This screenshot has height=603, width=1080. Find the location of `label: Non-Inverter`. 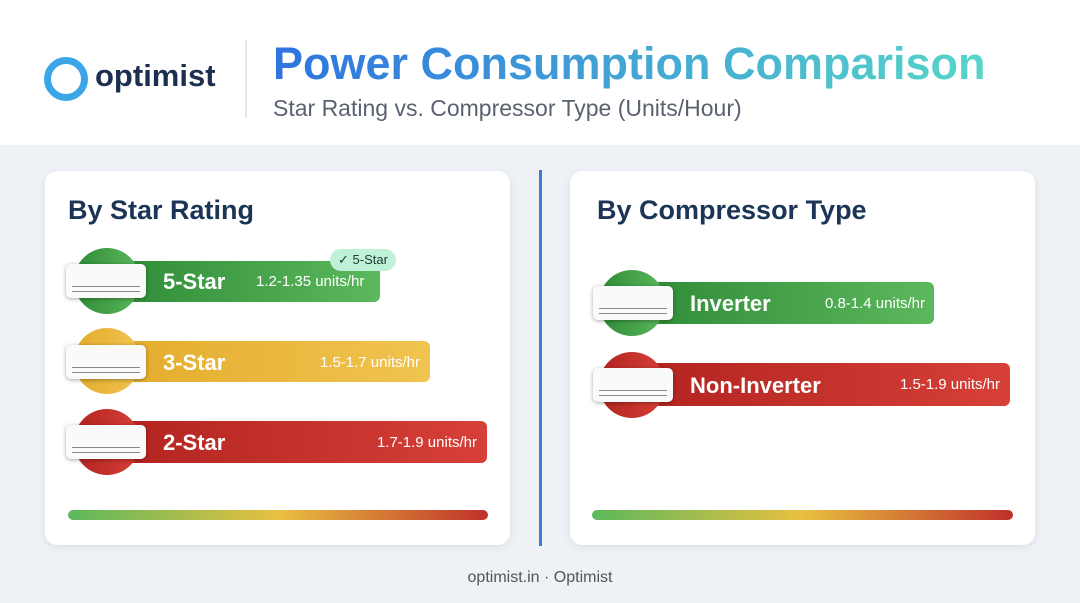

label: Non-Inverter is located at coordinates (755, 385).